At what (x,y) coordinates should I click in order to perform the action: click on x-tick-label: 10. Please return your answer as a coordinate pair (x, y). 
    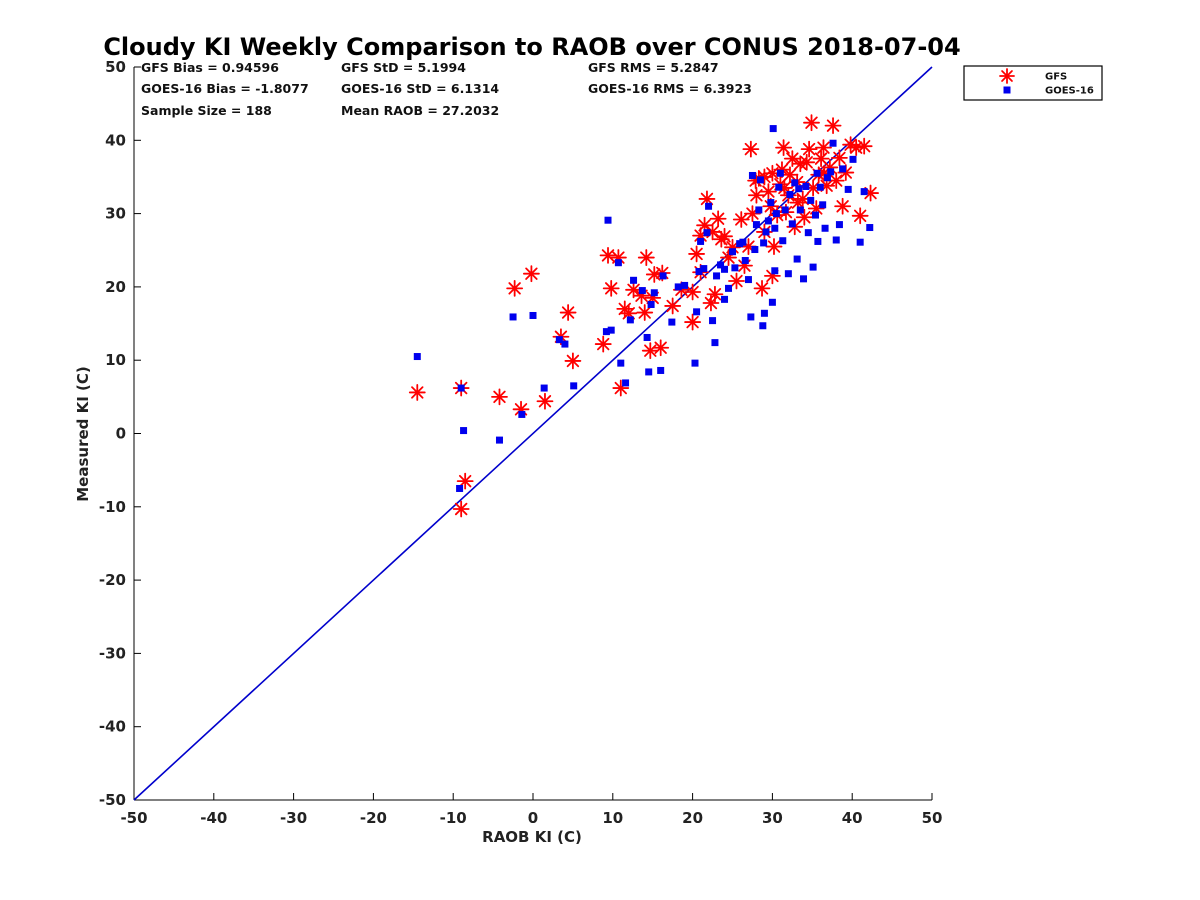
    Looking at the image, I should click on (612, 818).